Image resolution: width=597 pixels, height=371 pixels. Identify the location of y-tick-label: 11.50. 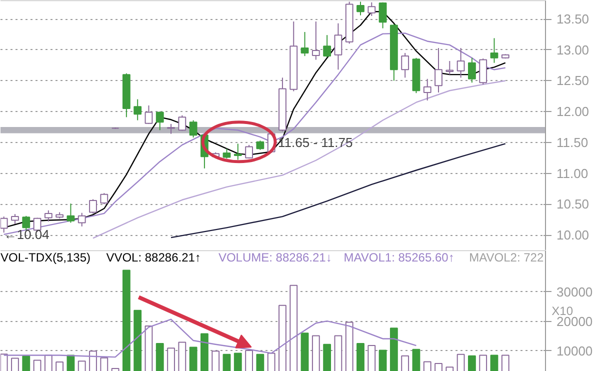
(572, 142).